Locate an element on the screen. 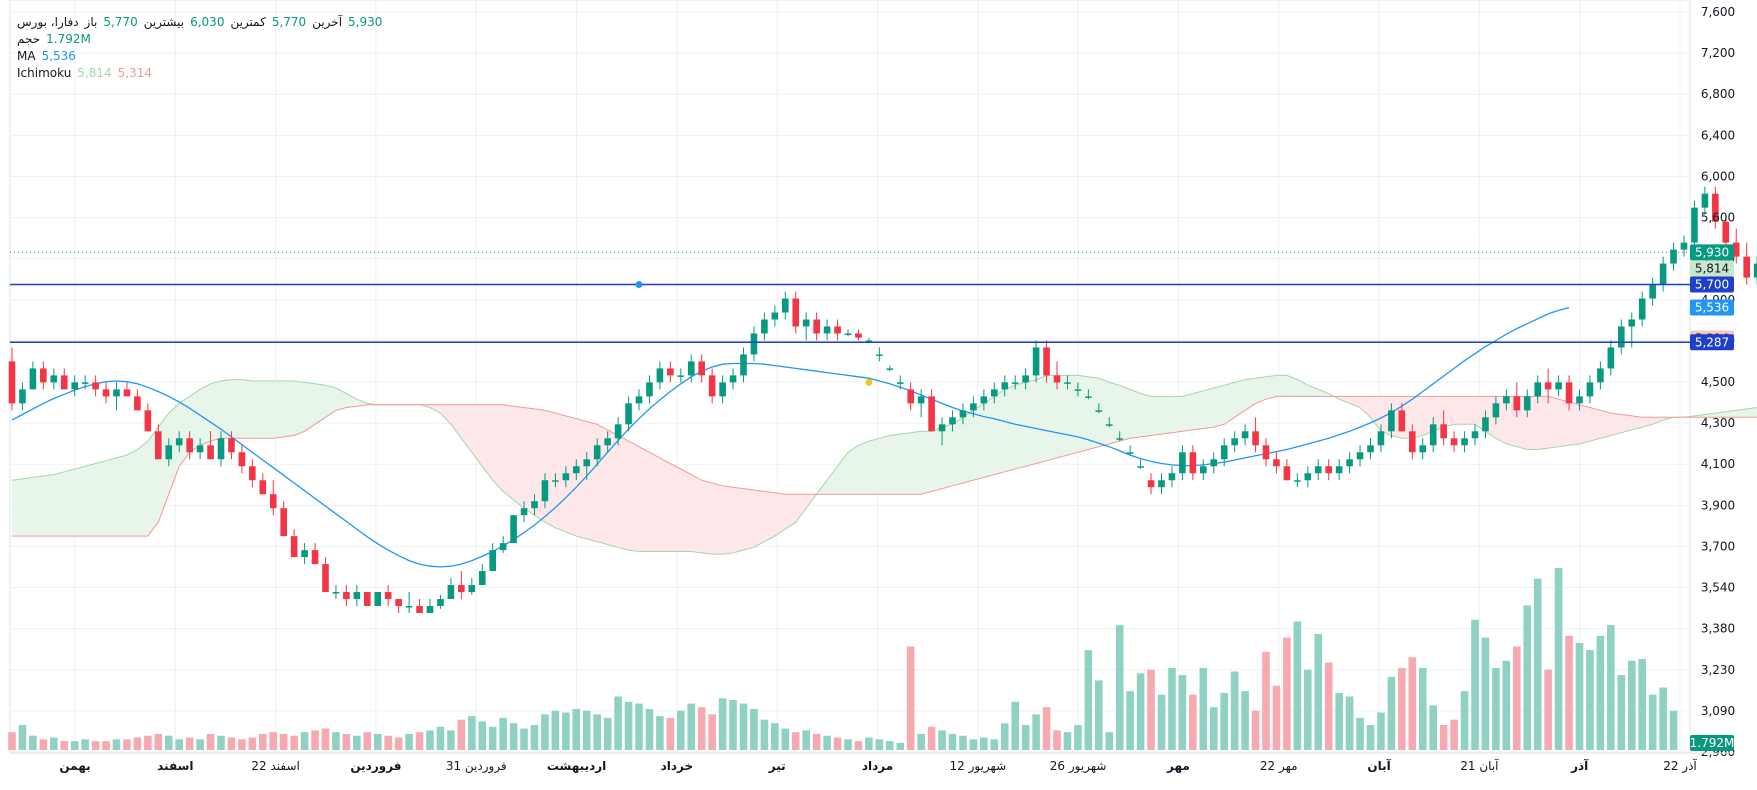 The height and width of the screenshot is (790, 1757). signal-marker-blue is located at coordinates (639, 285).